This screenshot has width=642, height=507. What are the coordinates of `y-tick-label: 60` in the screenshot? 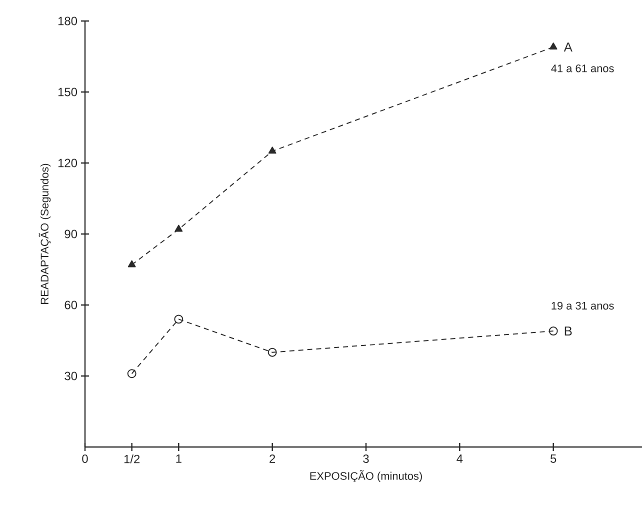 It's located at (71, 305).